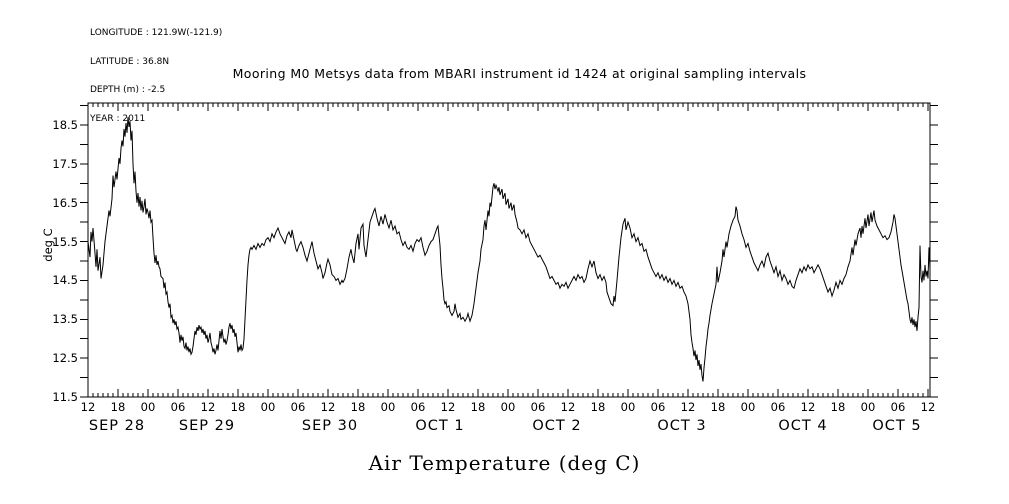 The image size is (1009, 504). What do you see at coordinates (897, 426) in the screenshot?
I see `x-date-label: OCT 5` at bounding box center [897, 426].